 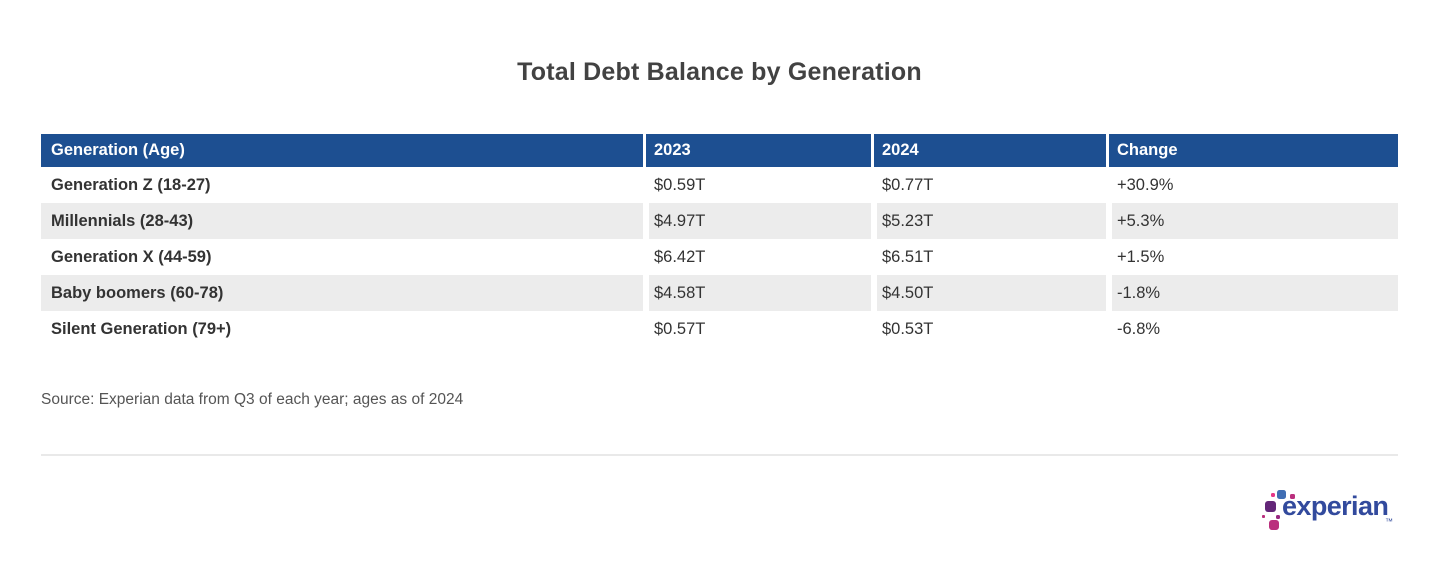 What do you see at coordinates (1274, 525) in the screenshot?
I see `logo-square-magenta-med-icon` at bounding box center [1274, 525].